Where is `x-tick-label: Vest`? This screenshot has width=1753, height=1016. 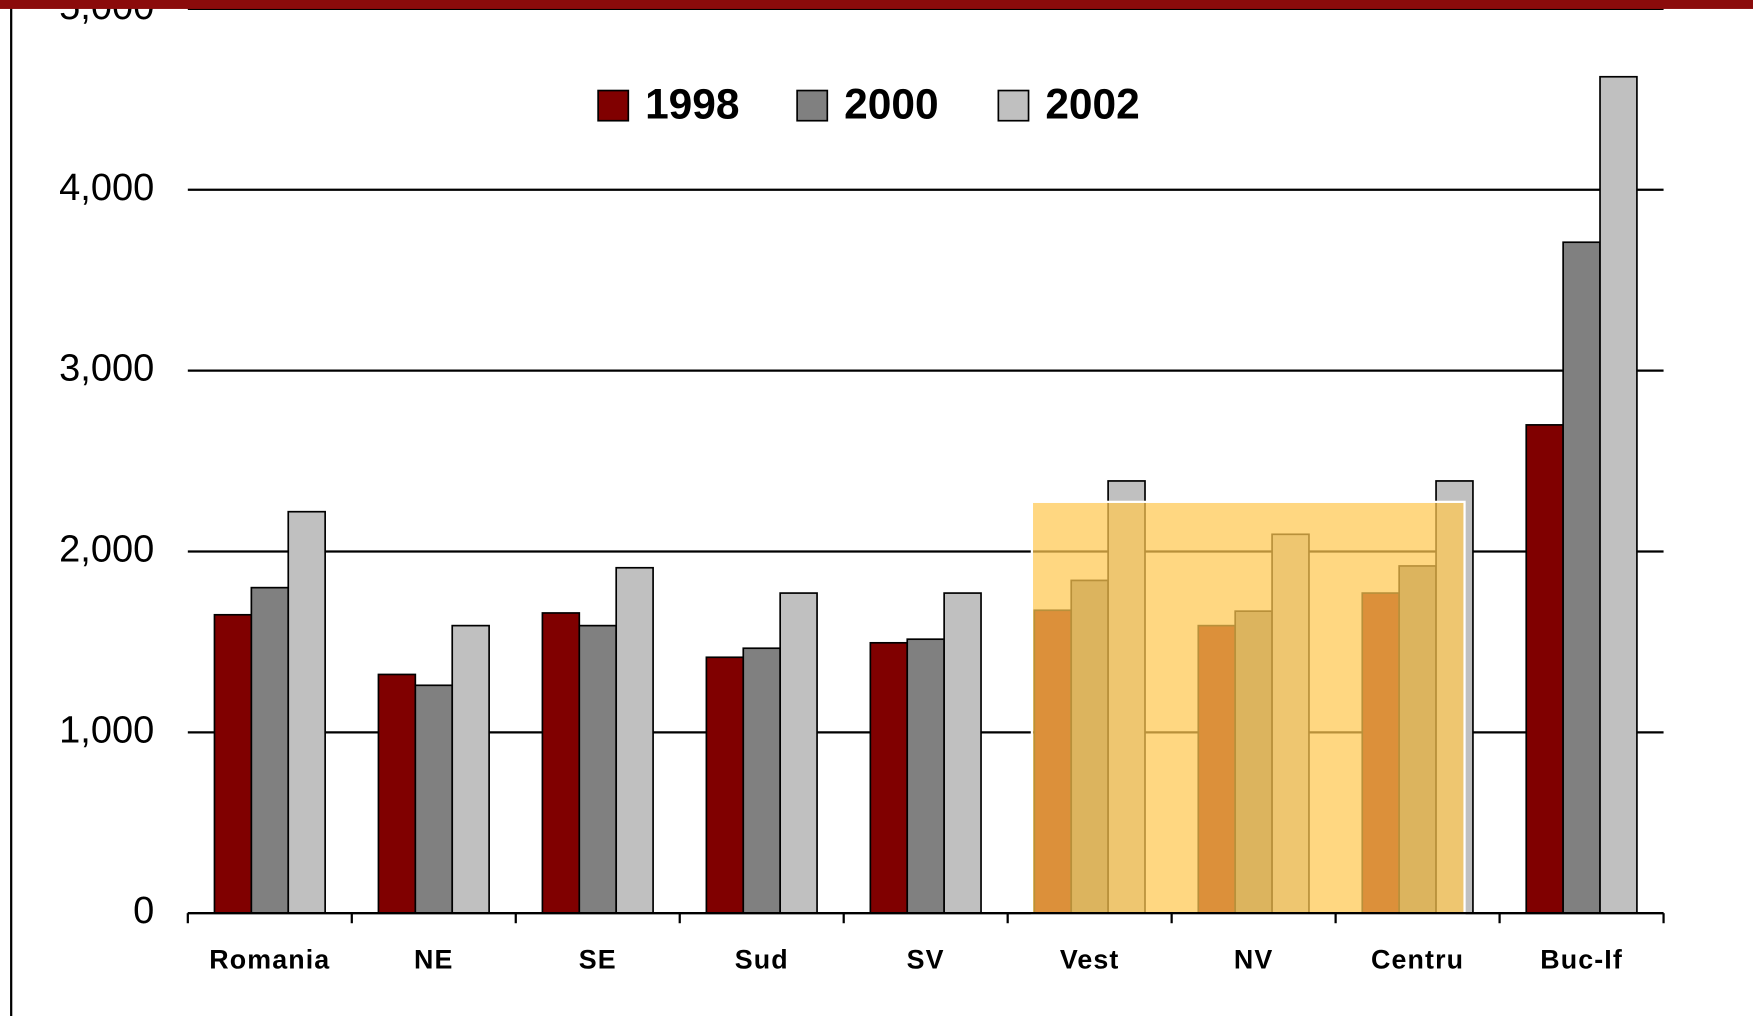 x-tick-label: Vest is located at coordinates (1090, 959).